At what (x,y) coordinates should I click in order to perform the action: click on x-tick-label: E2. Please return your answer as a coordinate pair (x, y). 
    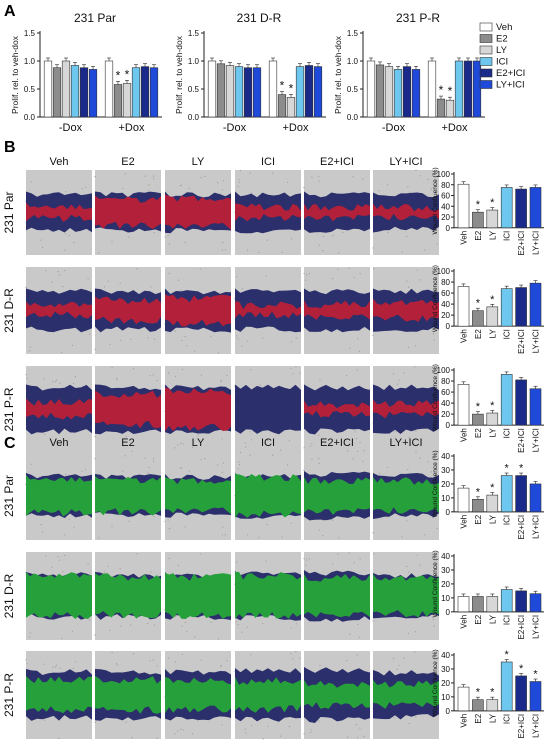
    Looking at the image, I should click on (478, 235).